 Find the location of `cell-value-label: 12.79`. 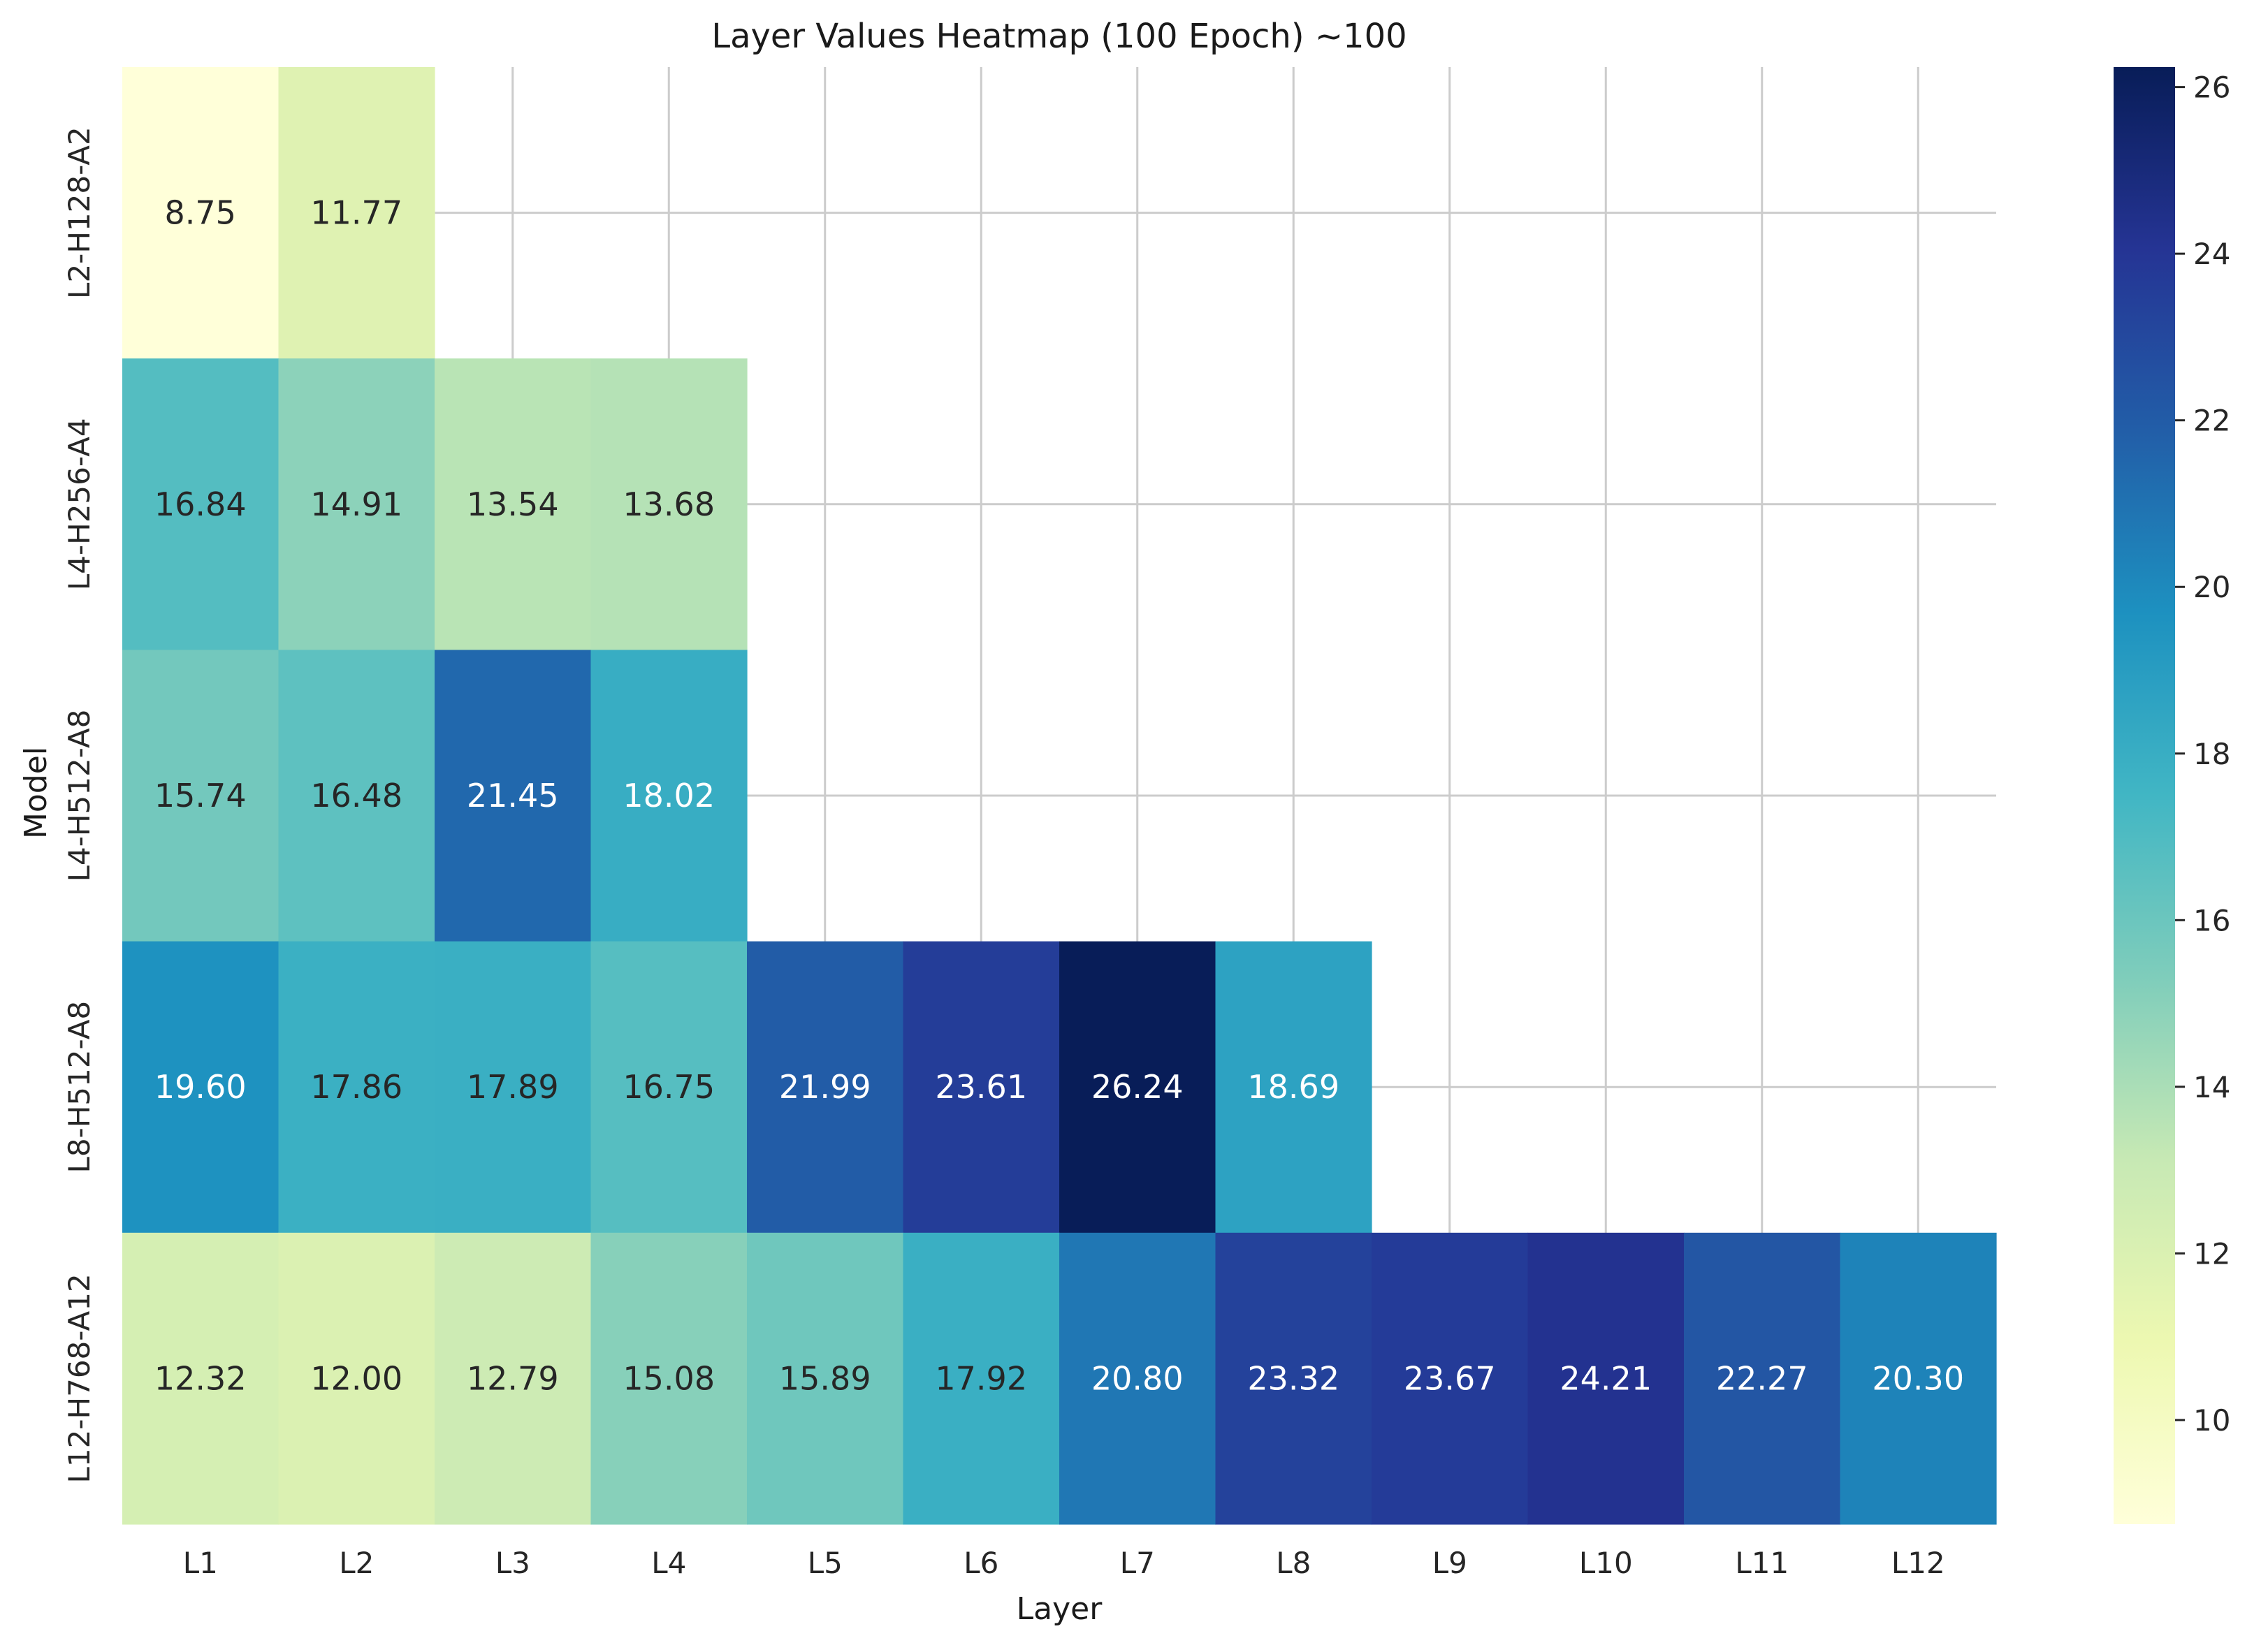

cell-value-label: 12.79 is located at coordinates (513, 1378).